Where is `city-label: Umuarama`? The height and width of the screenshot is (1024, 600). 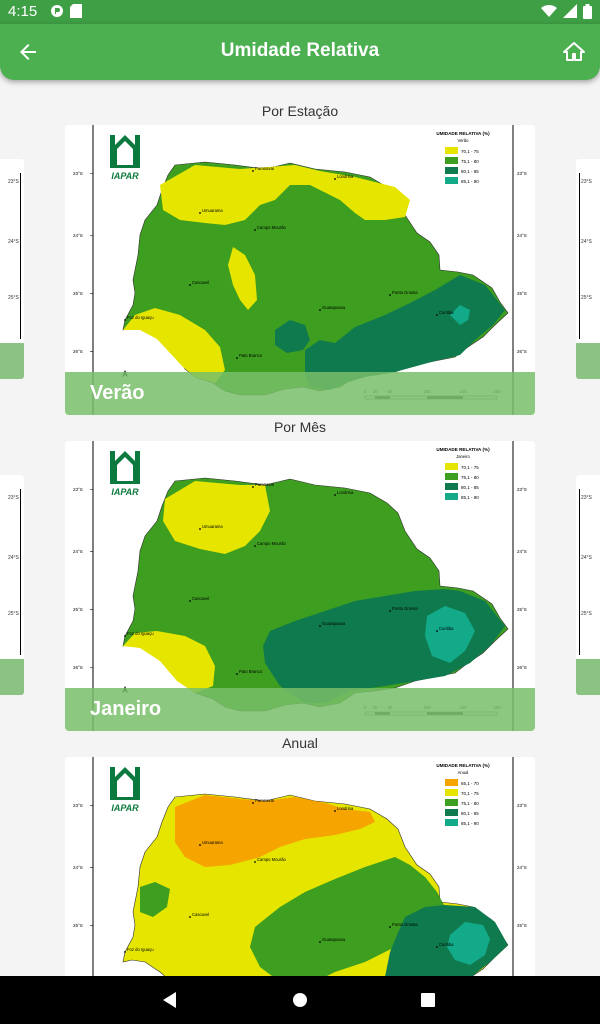
city-label: Umuarama is located at coordinates (212, 842).